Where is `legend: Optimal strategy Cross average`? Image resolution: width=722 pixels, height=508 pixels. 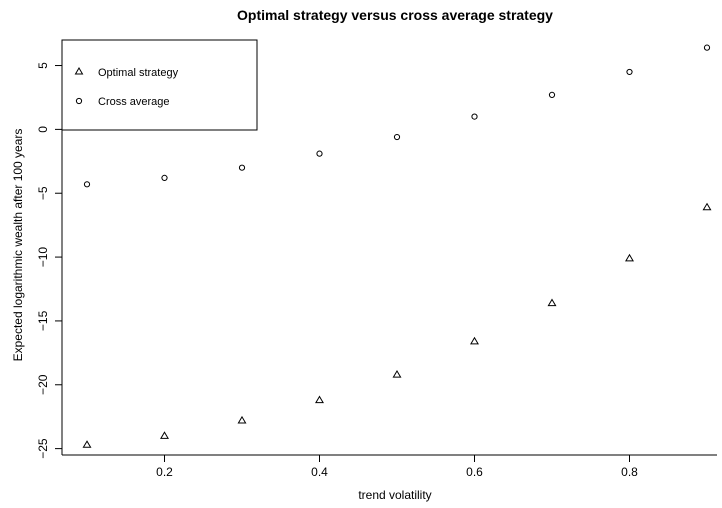
legend: Optimal strategy Cross average is located at coordinates (159, 85).